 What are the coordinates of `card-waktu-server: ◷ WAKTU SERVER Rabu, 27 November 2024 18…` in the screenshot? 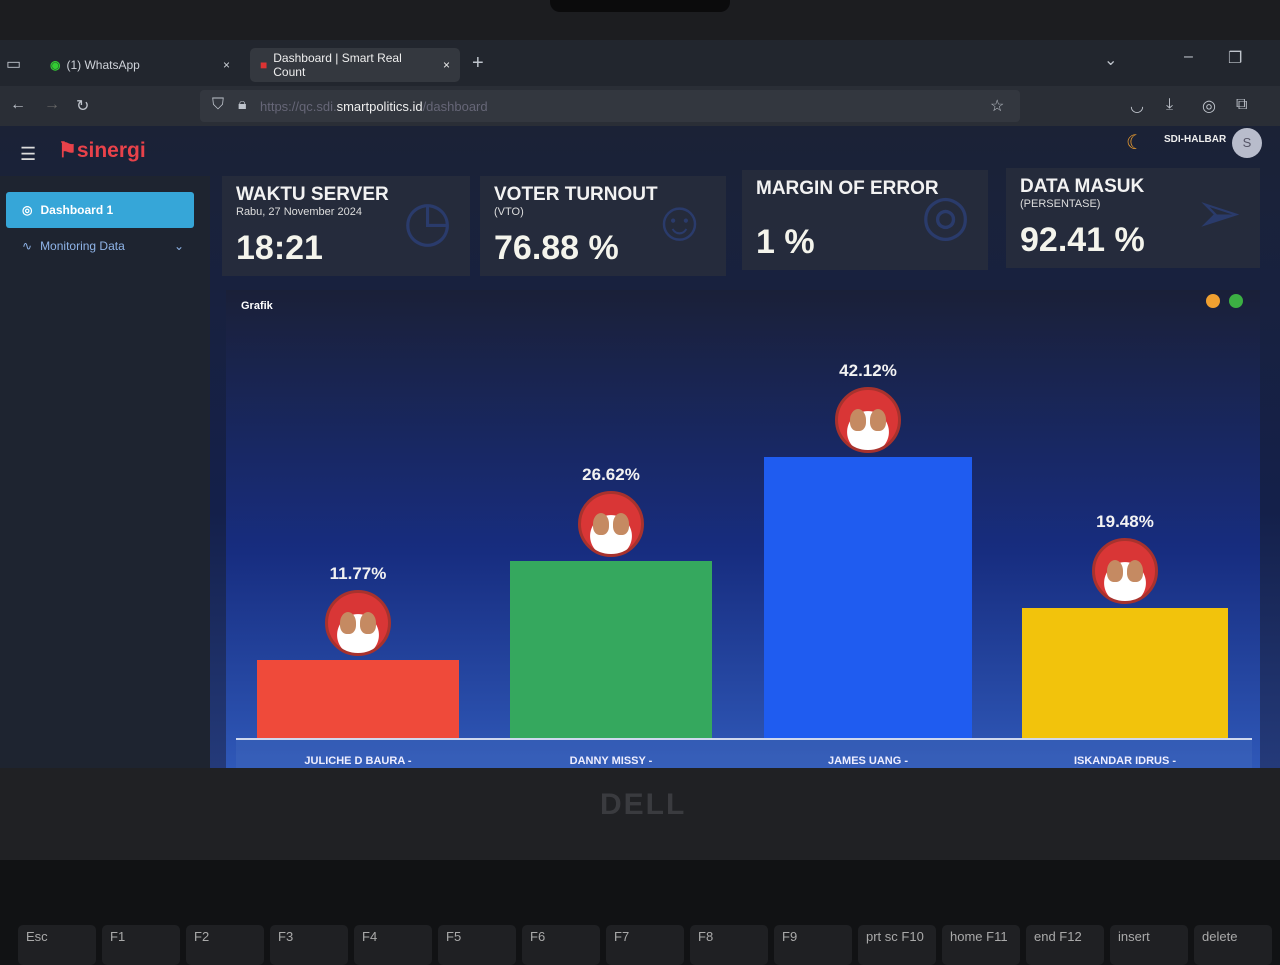 It's located at (346, 226).